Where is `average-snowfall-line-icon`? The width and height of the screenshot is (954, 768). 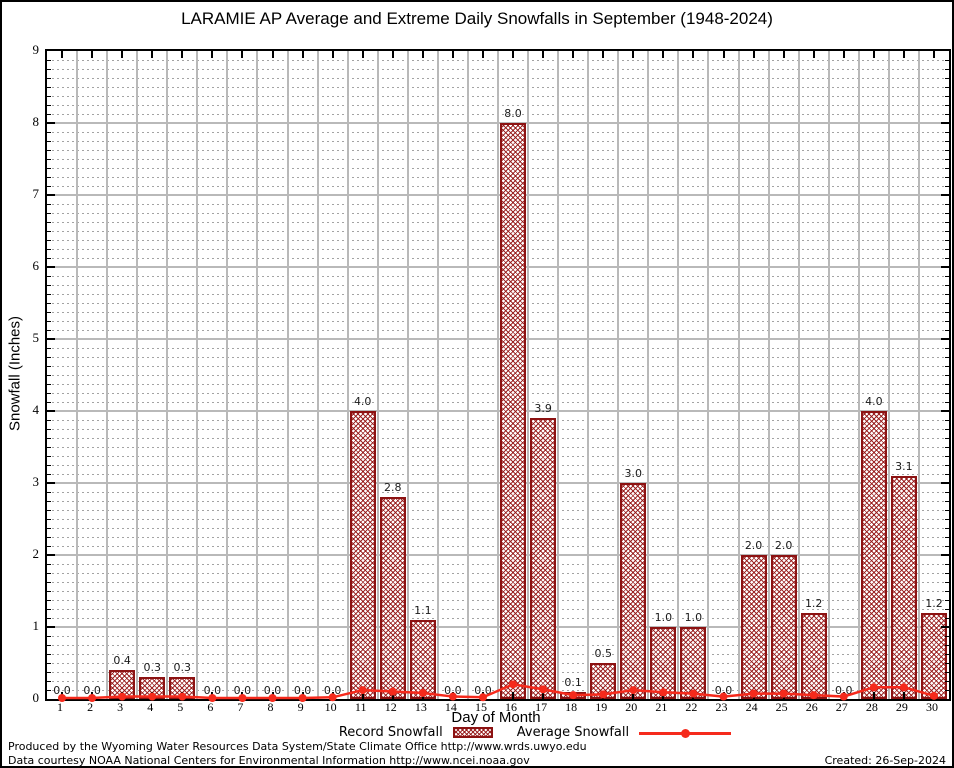
average-snowfall-line-icon is located at coordinates (685, 733).